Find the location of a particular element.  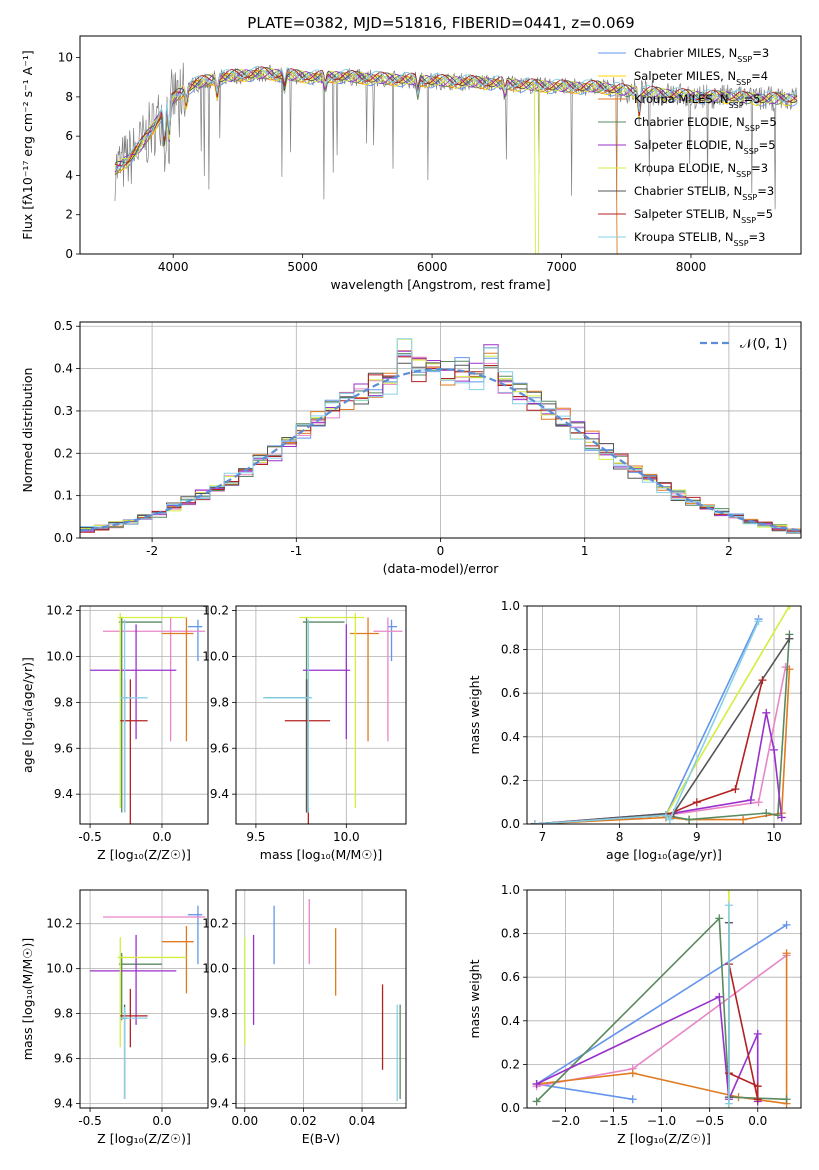

y-tick-label: 10 is located at coordinates (65, 58).